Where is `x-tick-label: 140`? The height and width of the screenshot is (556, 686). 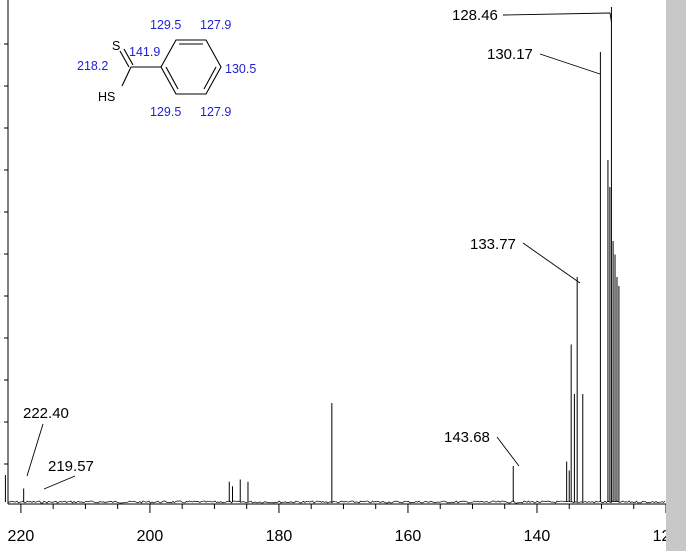
x-tick-label: 140 is located at coordinates (537, 536).